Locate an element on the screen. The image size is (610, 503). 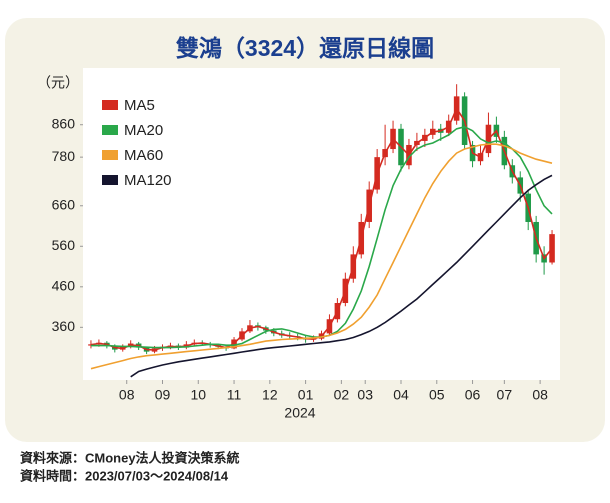
x-tick-label: 03 is located at coordinates (365, 395).